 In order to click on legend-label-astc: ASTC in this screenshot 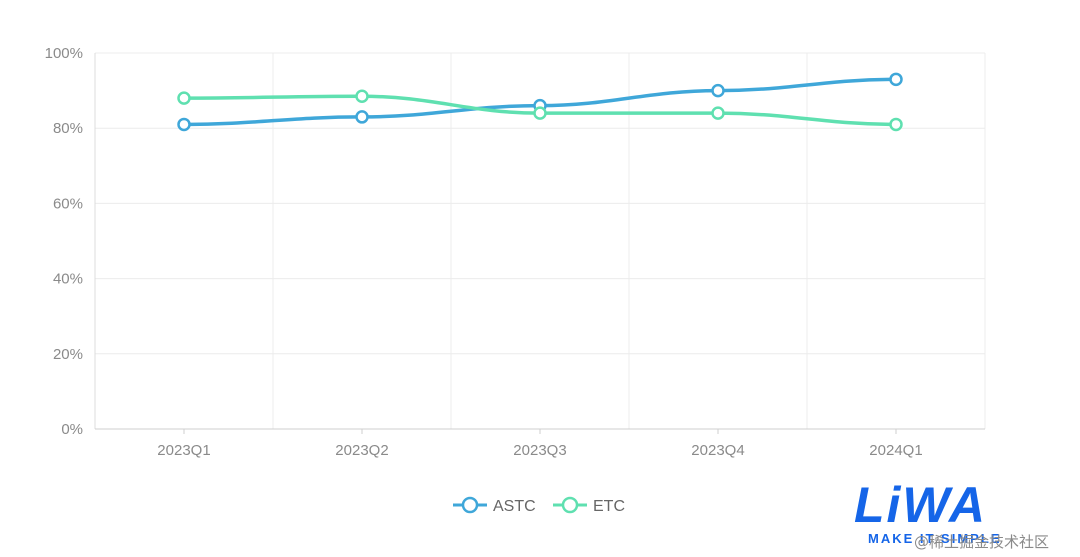, I will do `click(514, 506)`.